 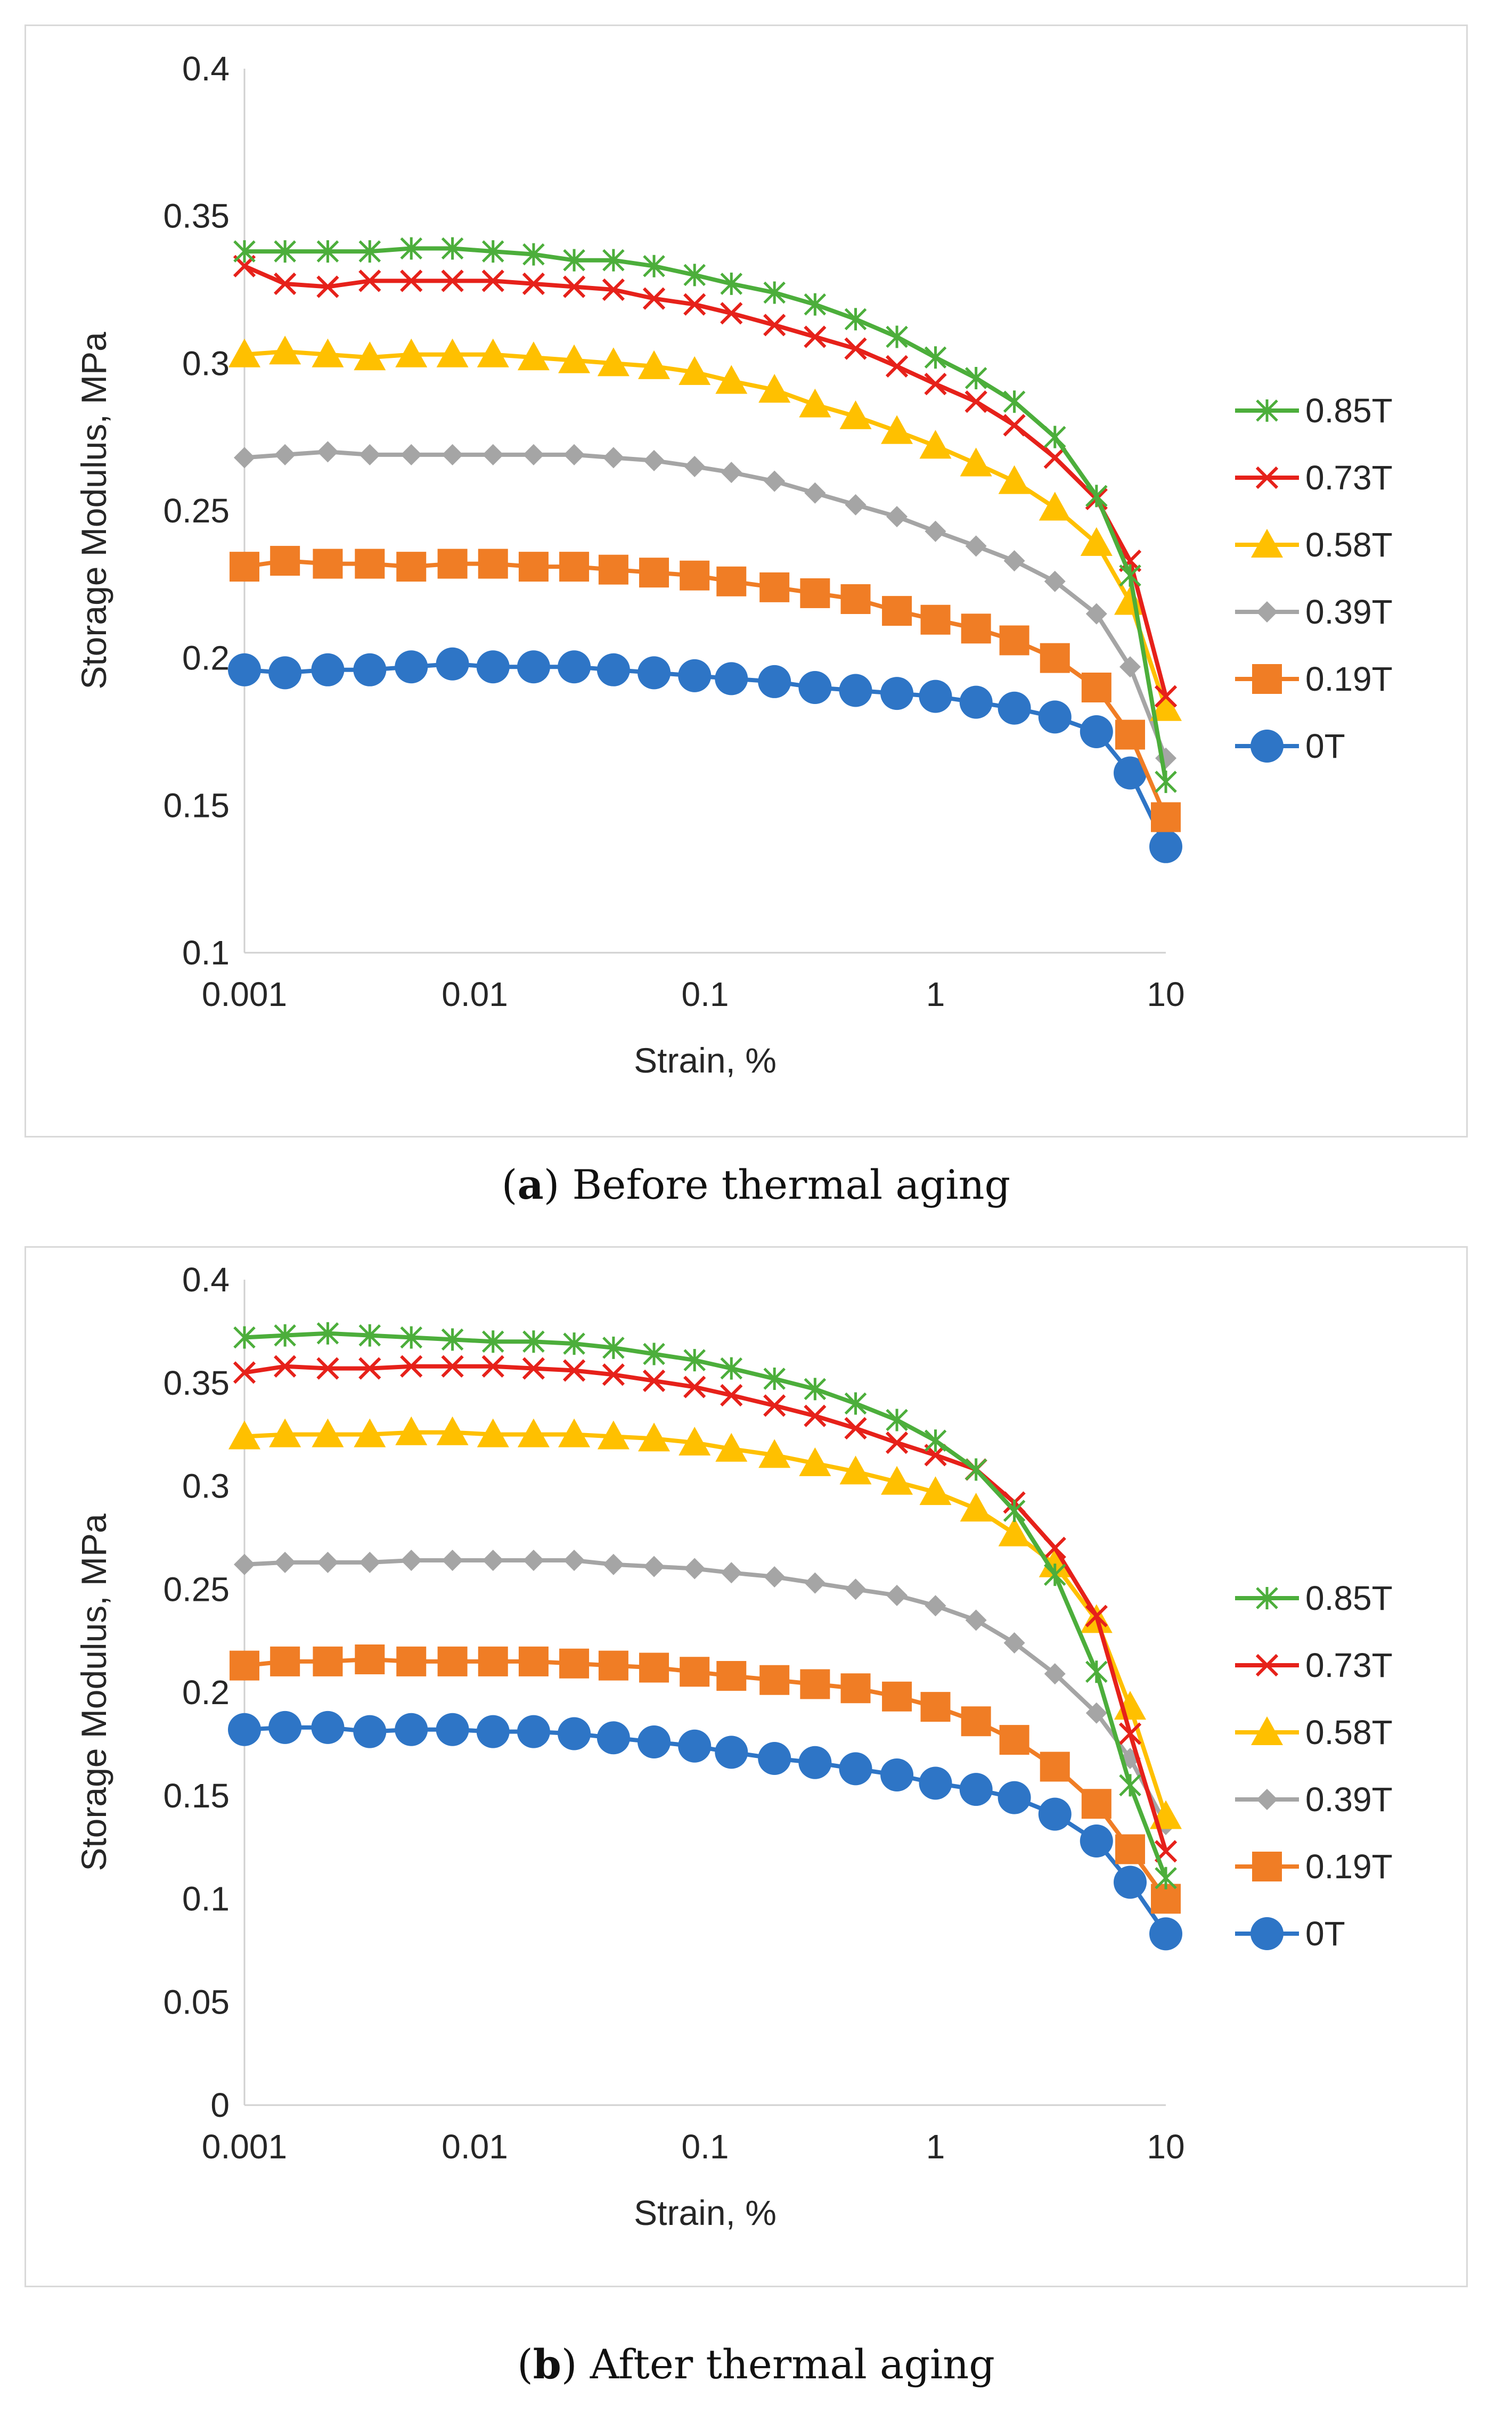 I want to click on x-tick-label: 0.01, so click(x=475, y=994).